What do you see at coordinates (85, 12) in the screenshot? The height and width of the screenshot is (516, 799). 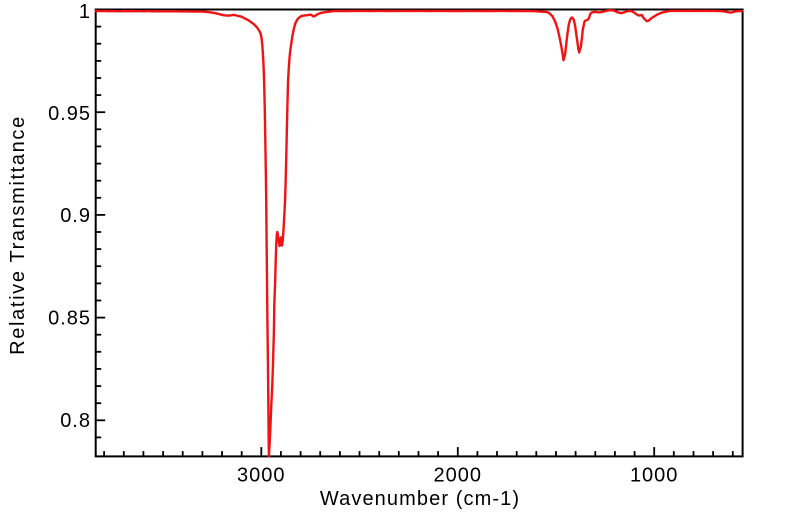 I see `svg-text: 1` at bounding box center [85, 12].